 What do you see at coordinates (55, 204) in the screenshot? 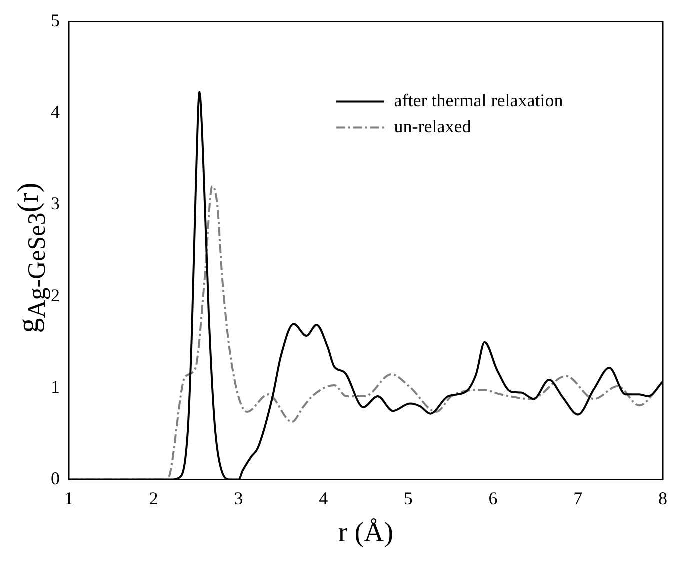
I see `y-tick-label: 3` at bounding box center [55, 204].